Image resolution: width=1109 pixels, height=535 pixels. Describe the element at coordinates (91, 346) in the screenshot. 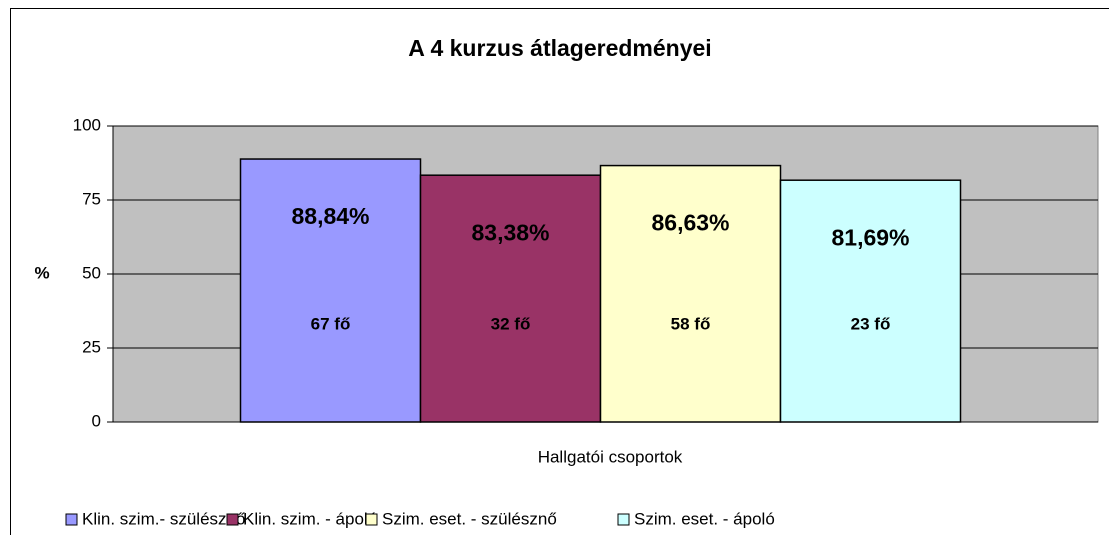

I see `y-tick-label: 25` at that location.